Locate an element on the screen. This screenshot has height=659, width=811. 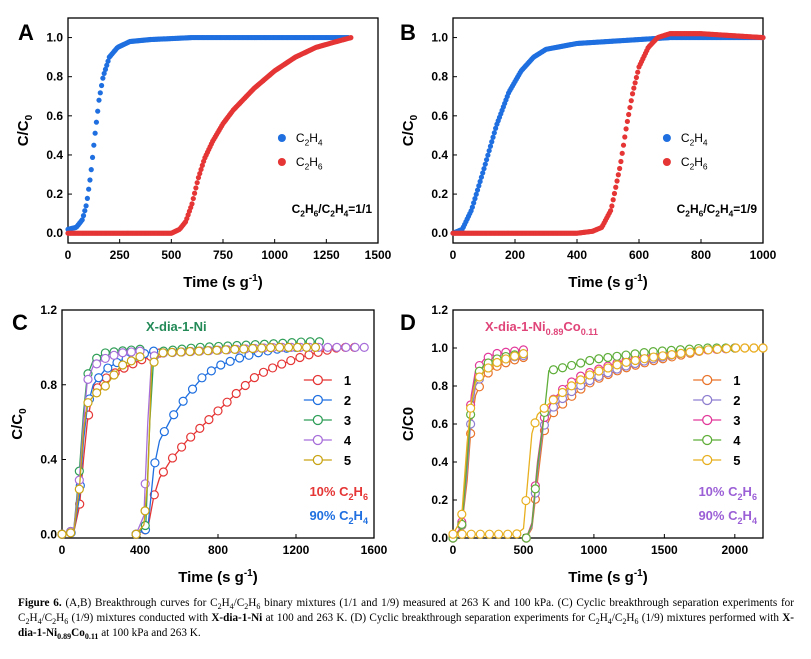
curve-ethane is located at coordinates (250, 440).